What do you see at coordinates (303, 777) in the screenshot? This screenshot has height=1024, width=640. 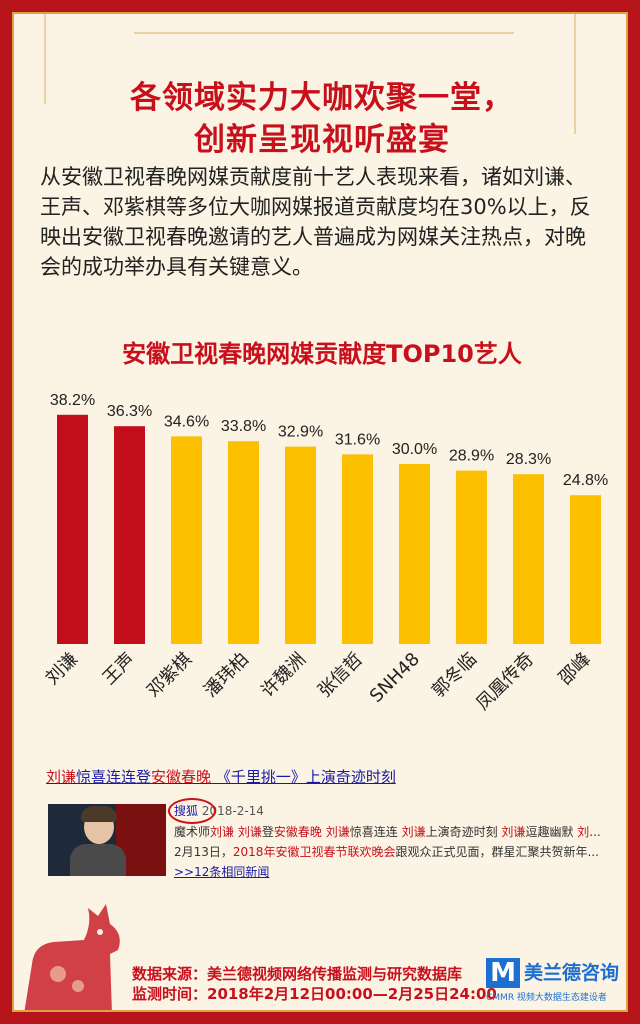 I see `plain-text: 《千里挑一》上演奇迹时刻` at bounding box center [303, 777].